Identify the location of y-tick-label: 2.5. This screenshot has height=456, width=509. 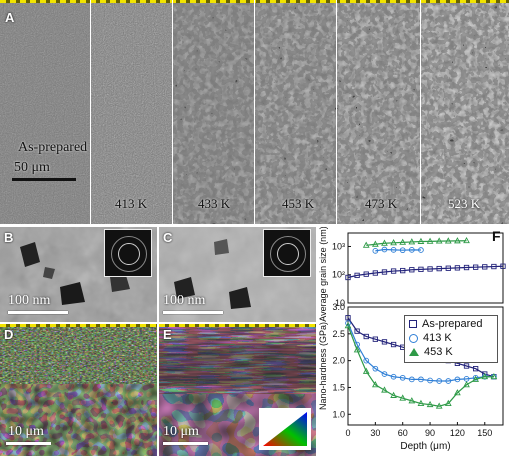
(338, 334).